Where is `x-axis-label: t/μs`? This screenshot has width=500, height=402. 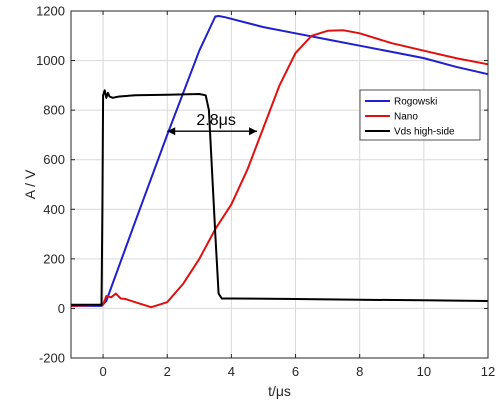
x-axis-label: t/μs is located at coordinates (279, 391).